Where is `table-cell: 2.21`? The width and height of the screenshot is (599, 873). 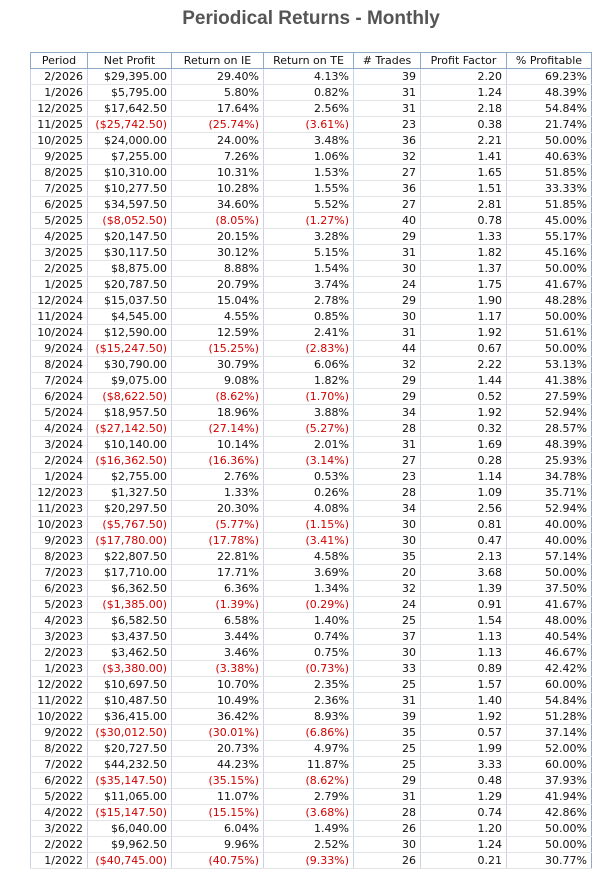
table-cell: 2.21 is located at coordinates (463, 140).